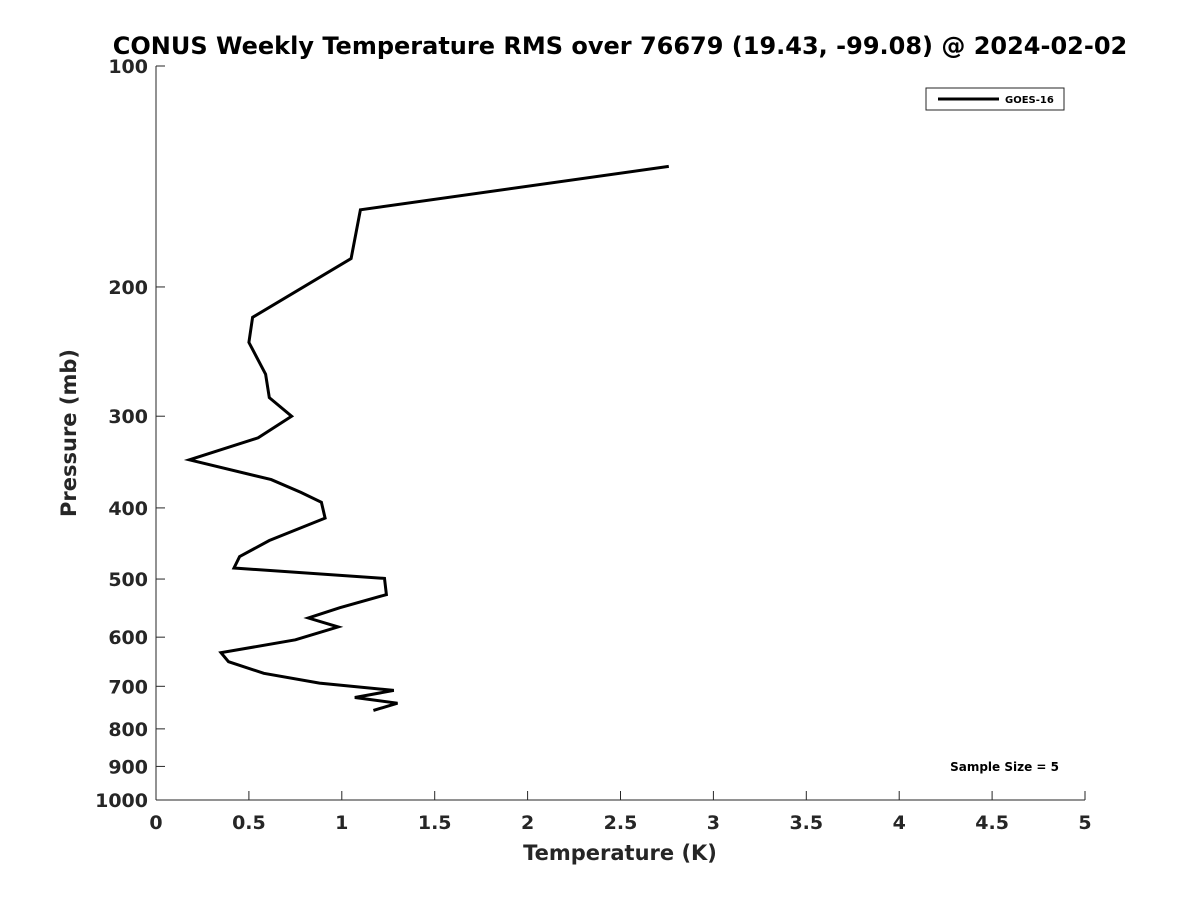 This screenshot has height=900, width=1200. I want to click on x-tick-label: 0, so click(155, 823).